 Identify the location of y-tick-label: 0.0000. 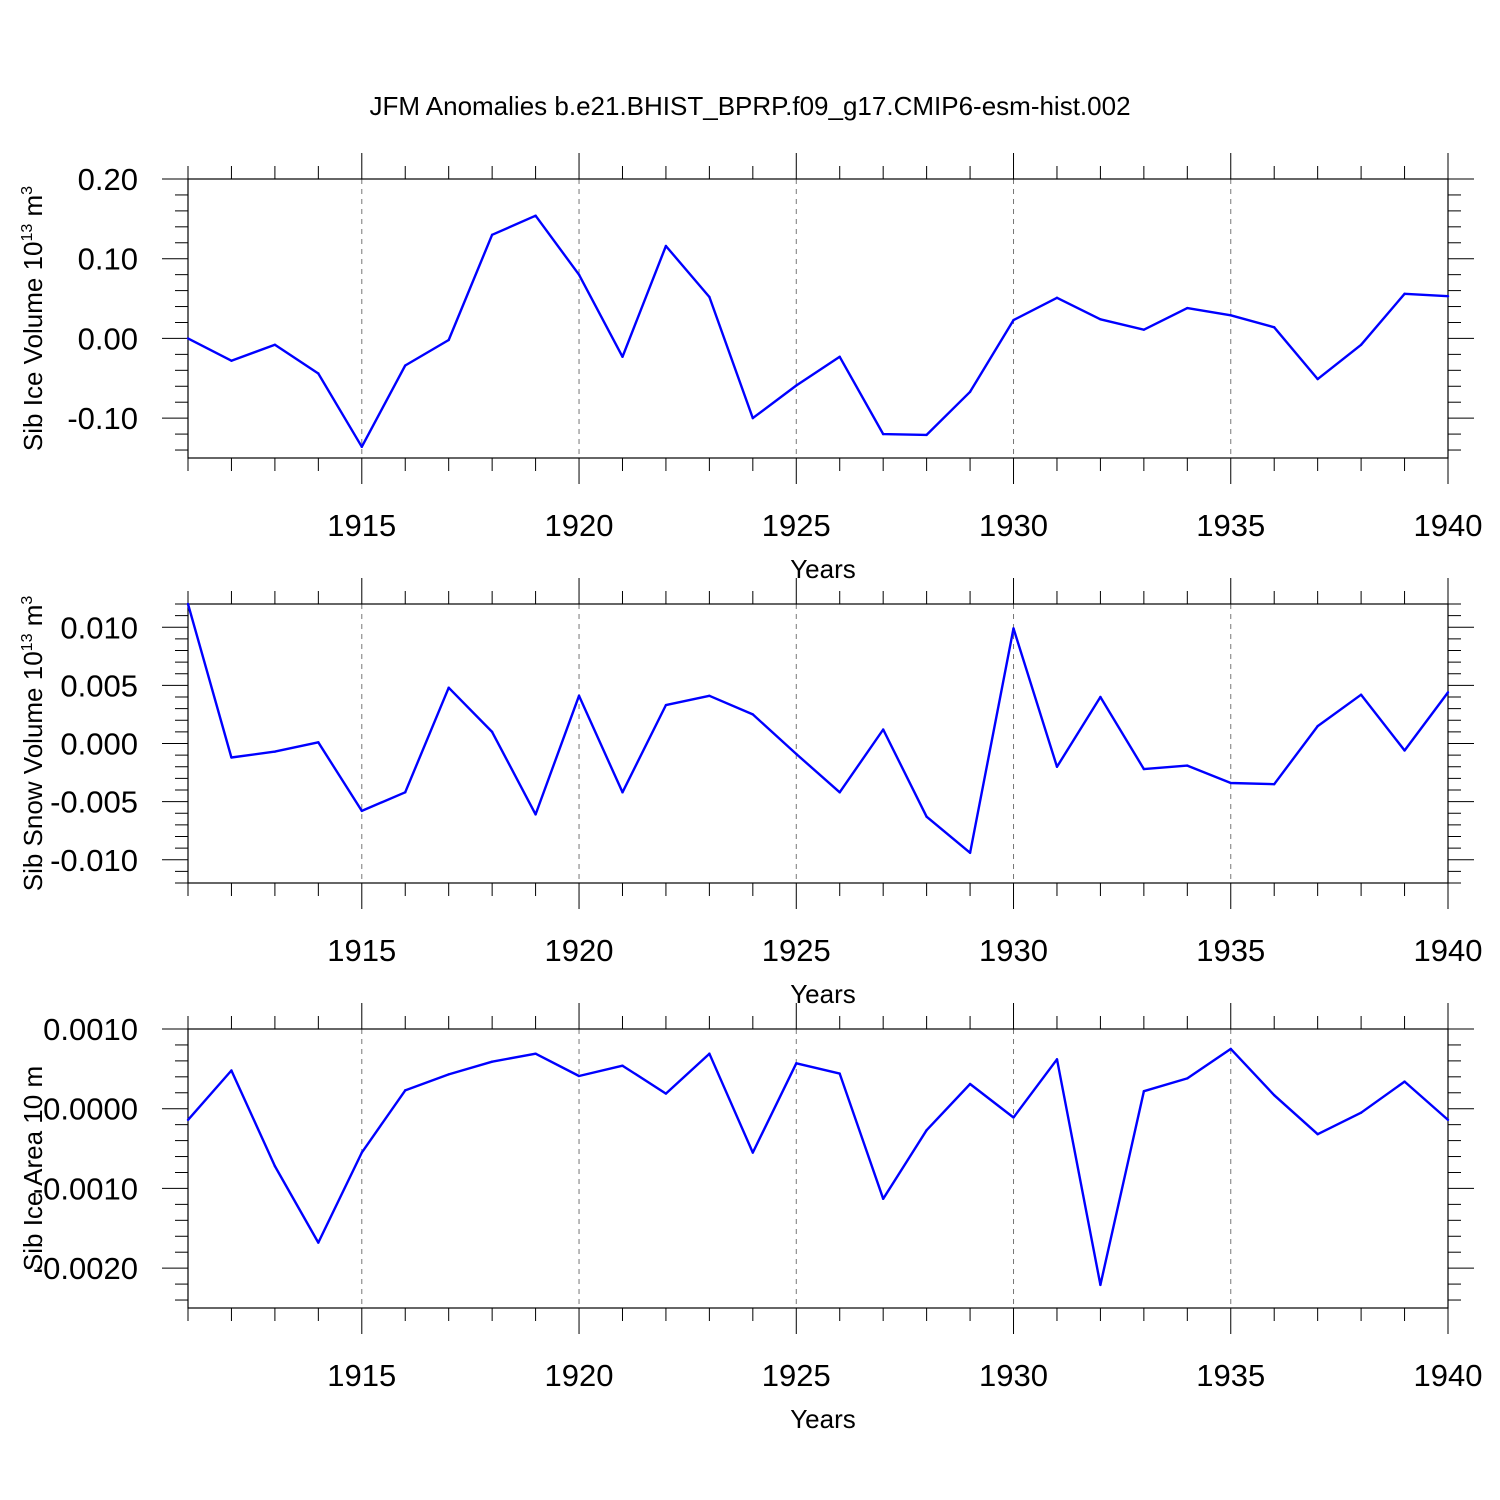
(90, 1109).